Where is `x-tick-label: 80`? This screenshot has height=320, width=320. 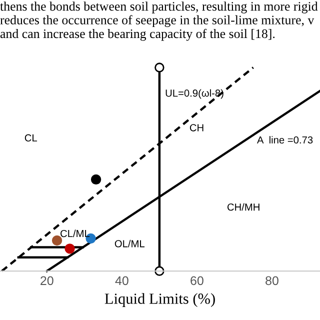 x-tick-label: 80 is located at coordinates (272, 281).